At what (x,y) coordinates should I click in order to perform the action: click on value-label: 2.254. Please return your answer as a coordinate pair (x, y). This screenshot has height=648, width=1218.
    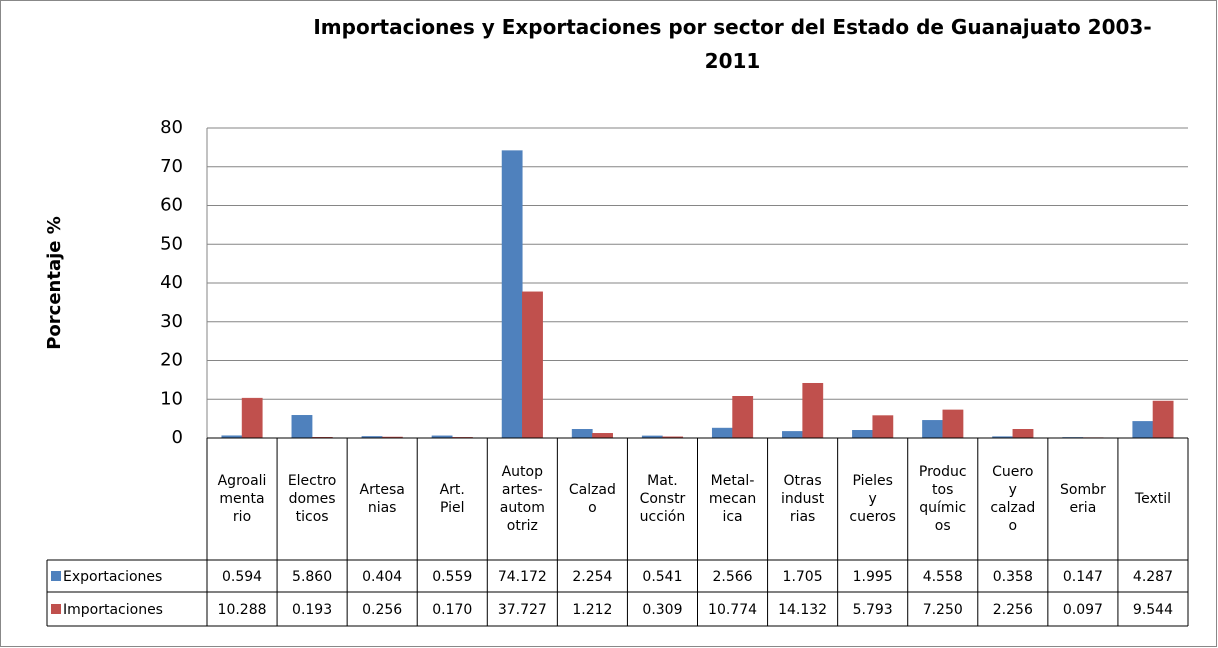
    Looking at the image, I should click on (592, 577).